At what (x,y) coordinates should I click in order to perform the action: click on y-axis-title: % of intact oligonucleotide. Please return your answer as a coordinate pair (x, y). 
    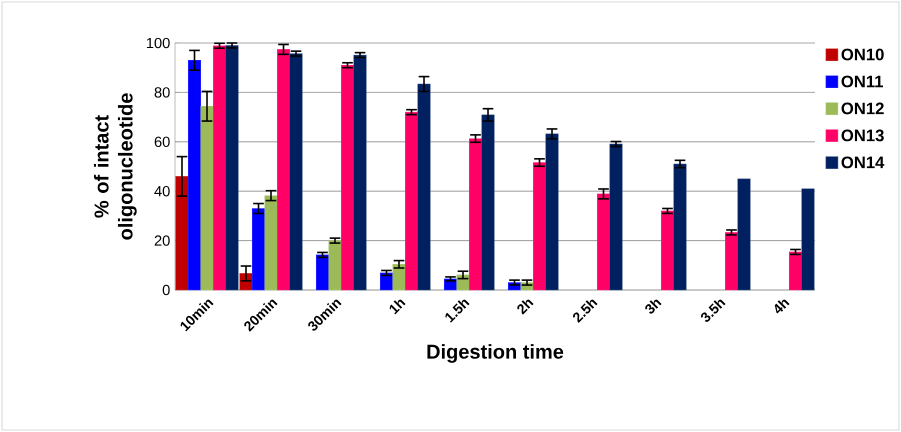
    Looking at the image, I should click on (115, 166).